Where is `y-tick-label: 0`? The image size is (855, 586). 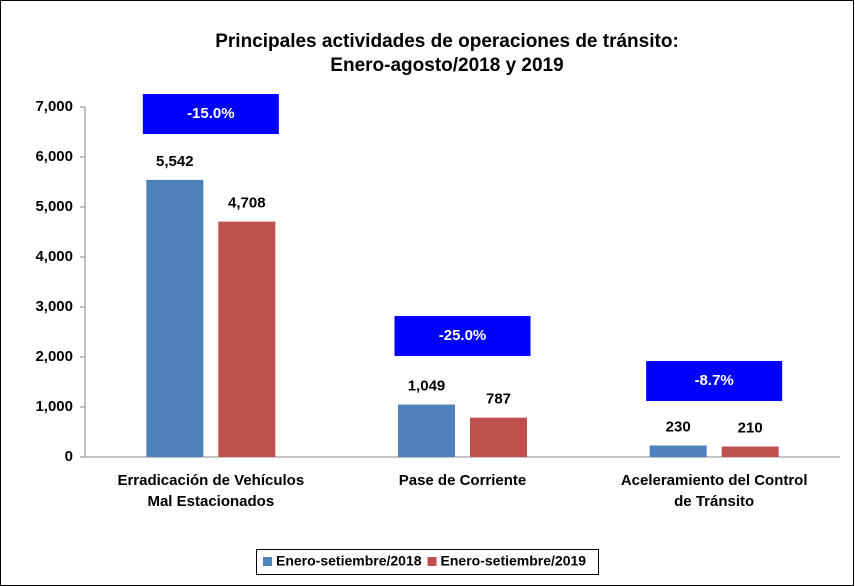 y-tick-label: 0 is located at coordinates (69, 456).